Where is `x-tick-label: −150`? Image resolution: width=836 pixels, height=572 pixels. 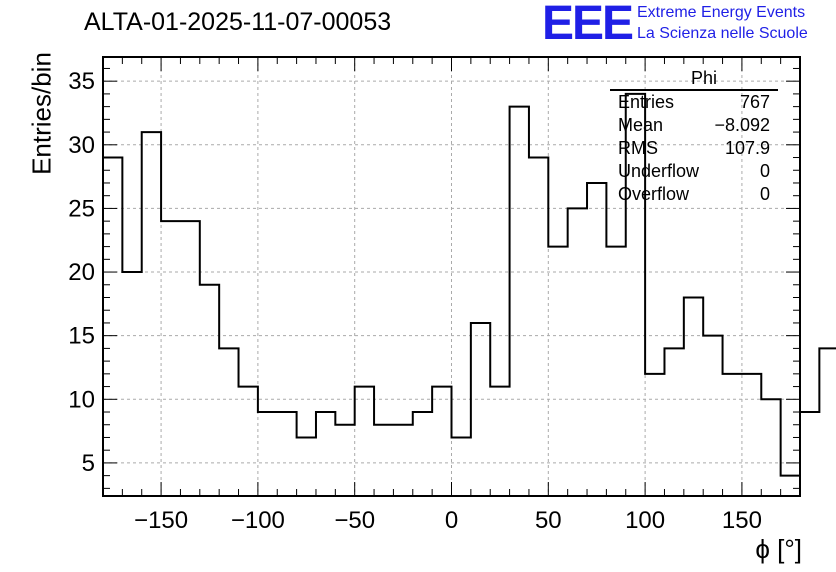 x-tick-label: −150 is located at coordinates (161, 520).